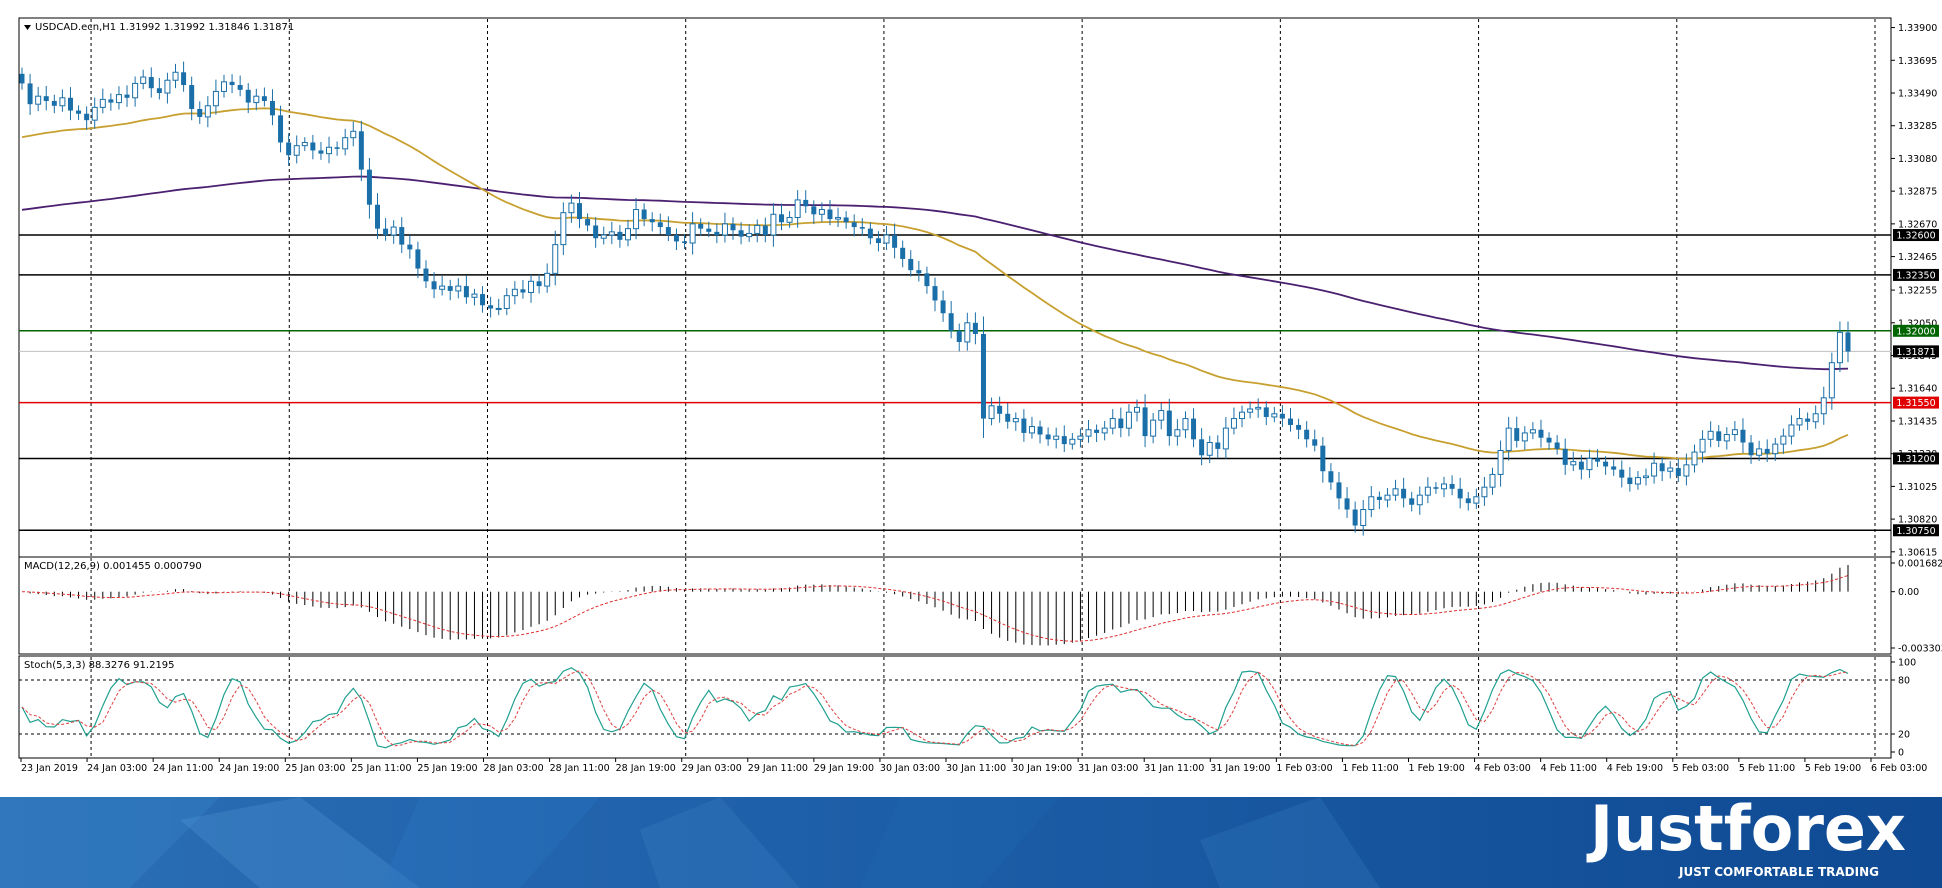  Describe the element at coordinates (514, 768) in the screenshot. I see `time-tick-label: 28 Jan 03:00` at that location.